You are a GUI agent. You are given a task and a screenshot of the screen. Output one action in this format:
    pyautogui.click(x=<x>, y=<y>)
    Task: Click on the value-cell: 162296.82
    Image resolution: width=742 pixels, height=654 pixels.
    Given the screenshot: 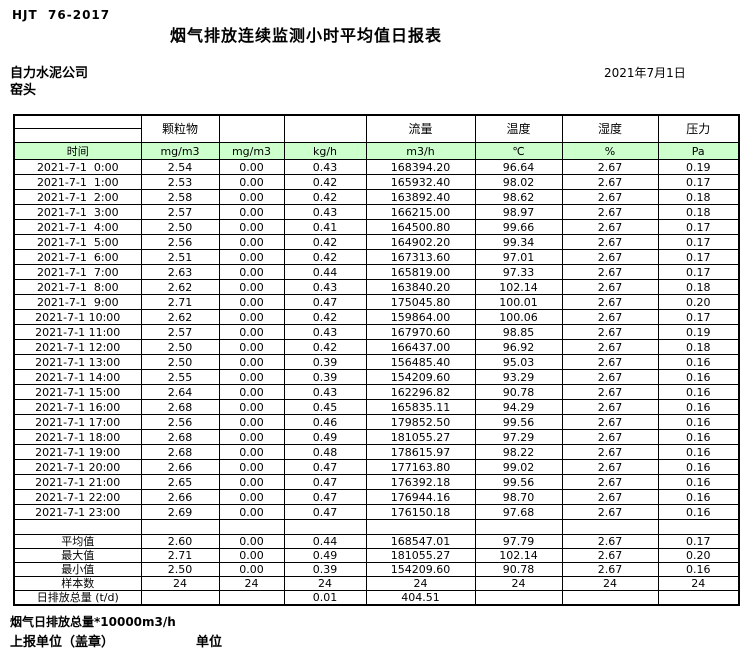 What is the action you would take?
    pyautogui.click(x=420, y=392)
    